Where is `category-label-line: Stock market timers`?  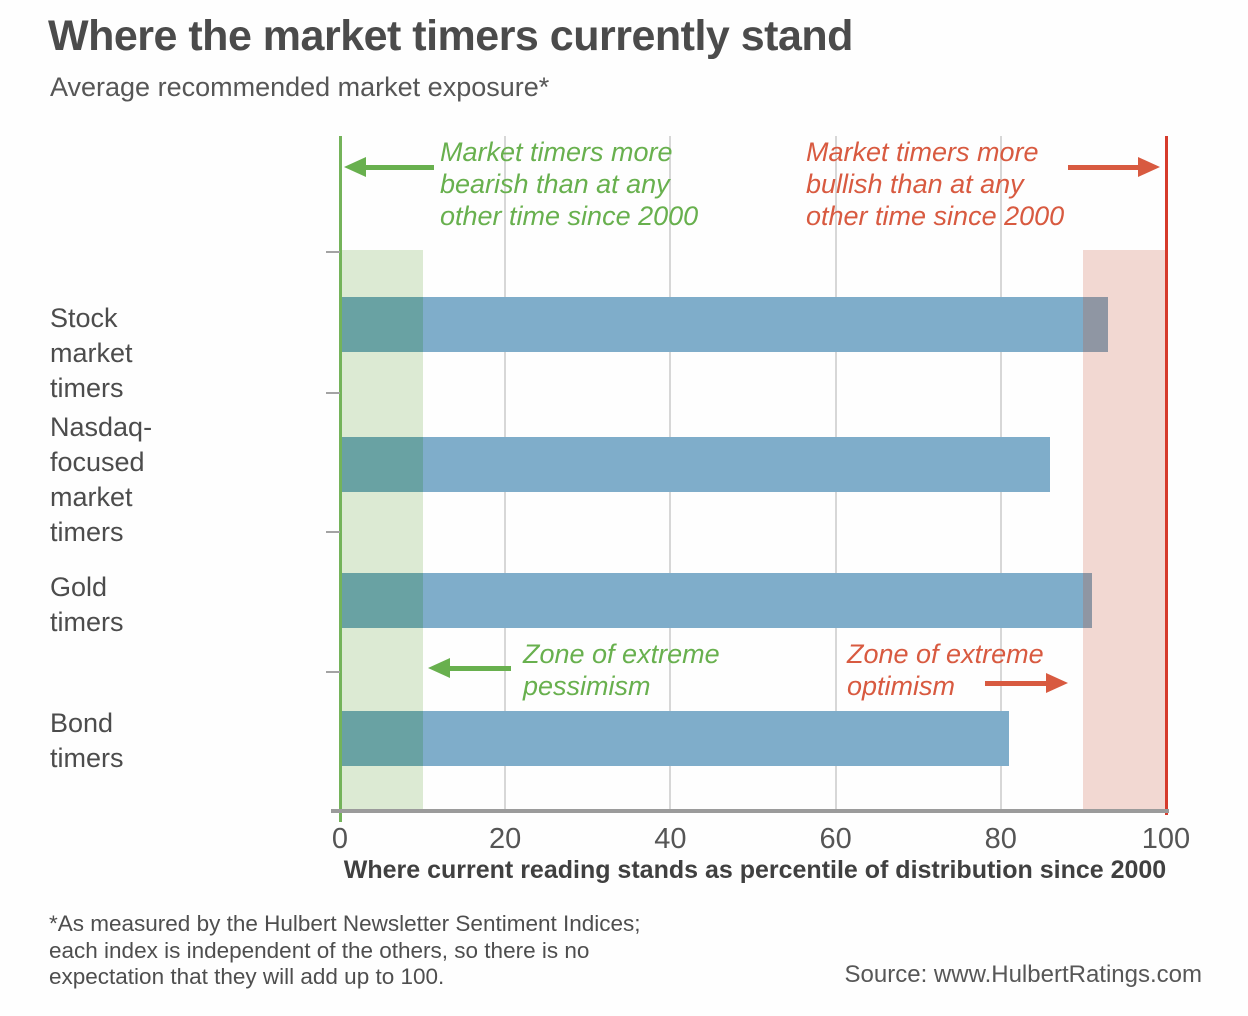
category-label-line: Stock market timers is located at coordinates (91, 352).